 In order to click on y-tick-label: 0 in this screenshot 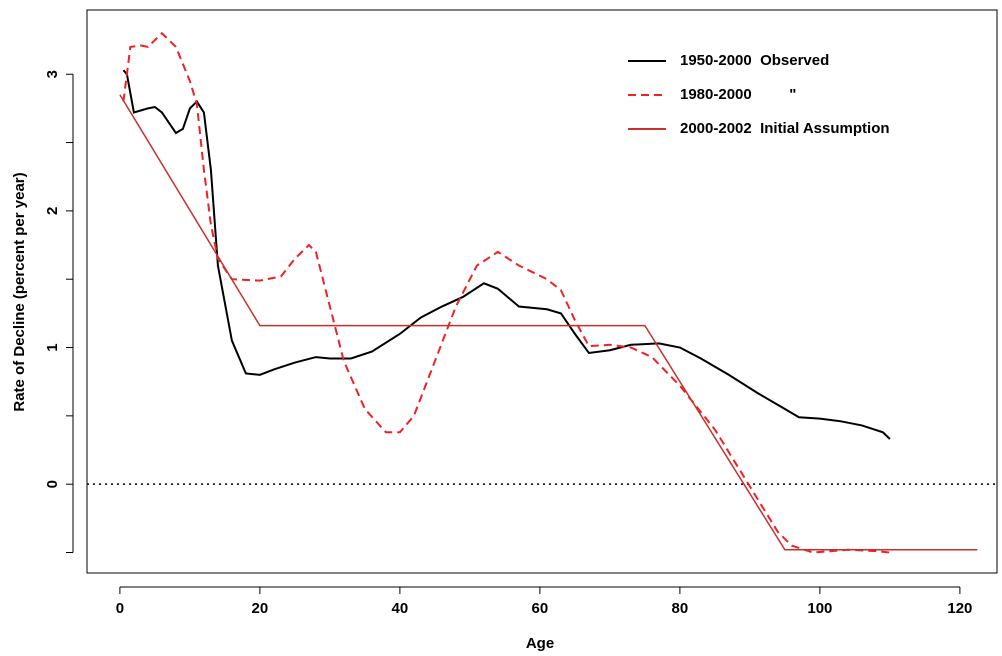, I will do `click(52, 484)`.